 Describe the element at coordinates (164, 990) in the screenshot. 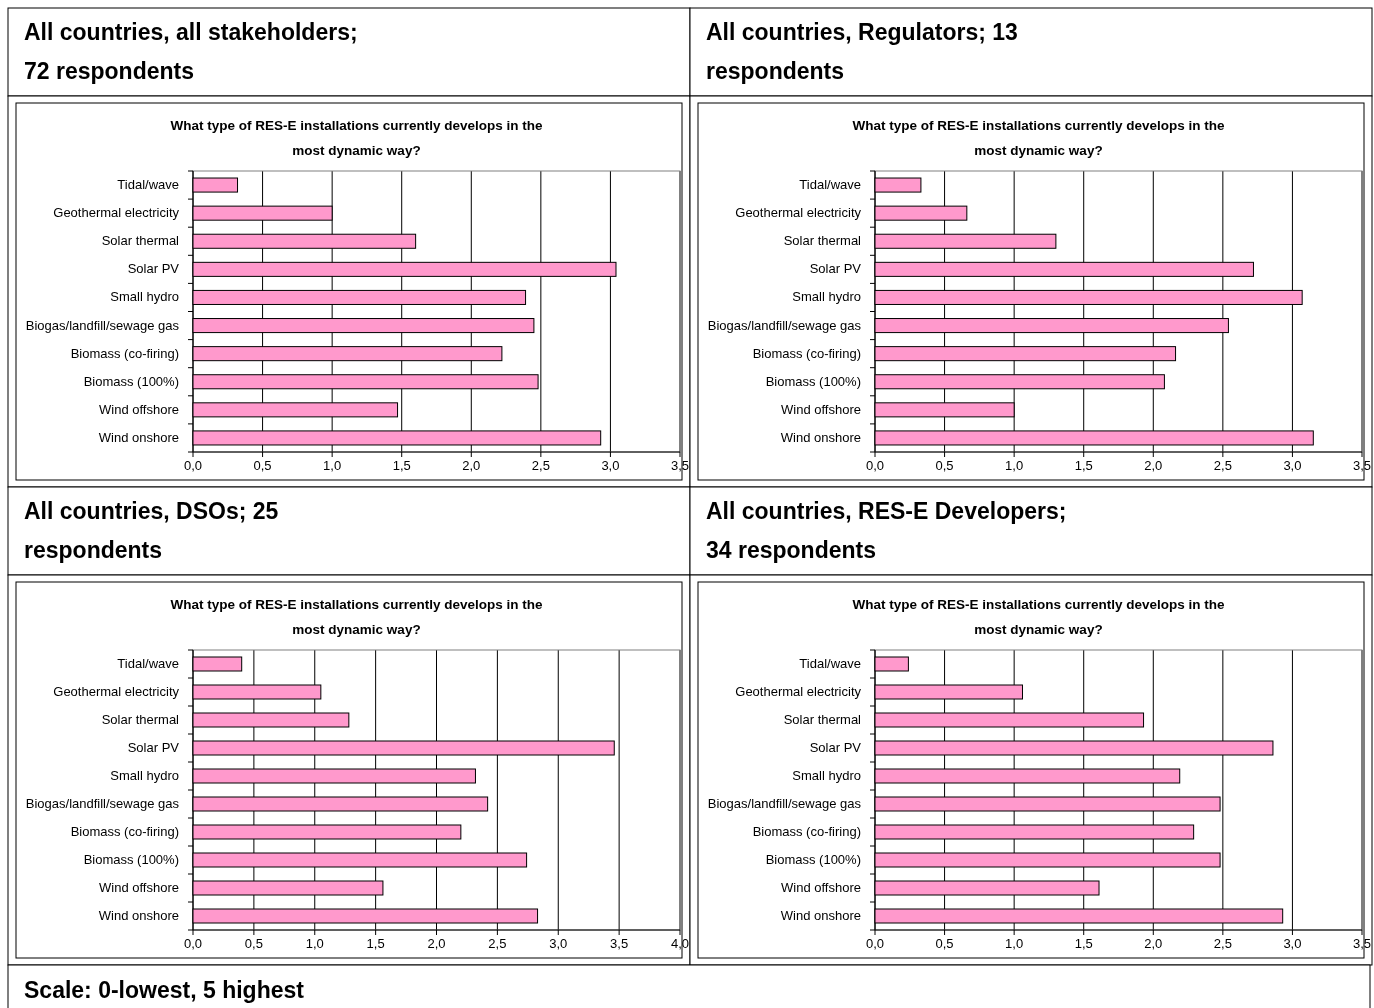

I see `text: Scale: 0-lowest, 5 highest` at that location.